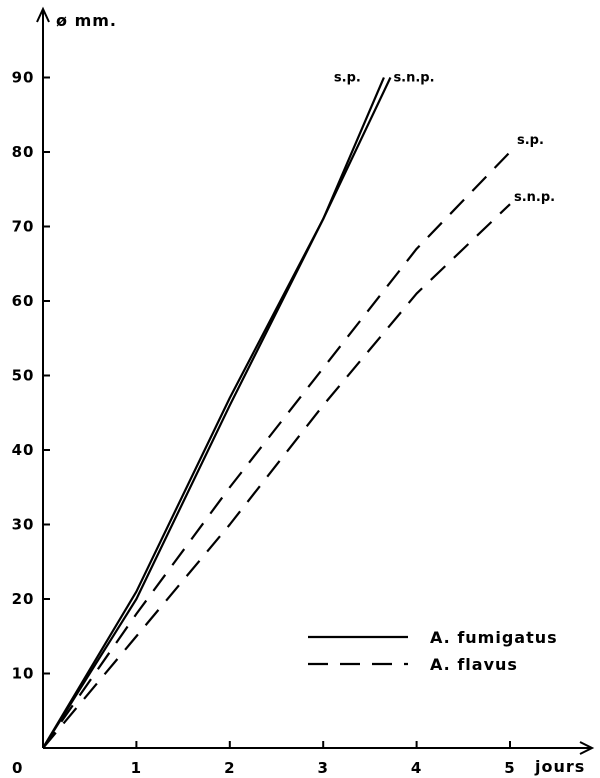 The image size is (600, 778). I want to click on legend-label: A. flavus, so click(474, 664).